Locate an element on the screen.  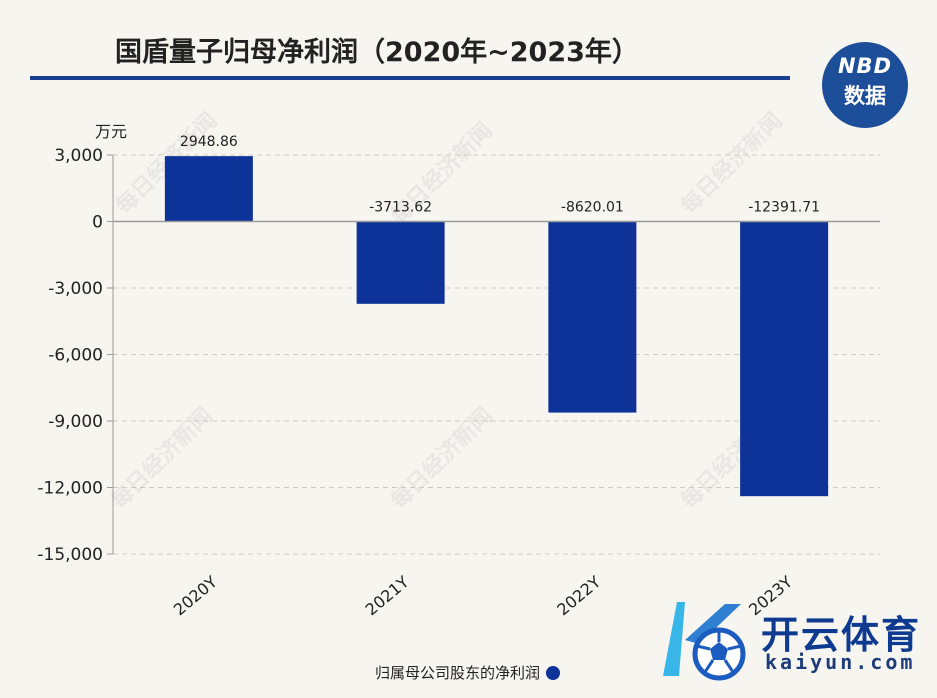
legend-label: 归属母公司股东的净利润 is located at coordinates (458, 673).